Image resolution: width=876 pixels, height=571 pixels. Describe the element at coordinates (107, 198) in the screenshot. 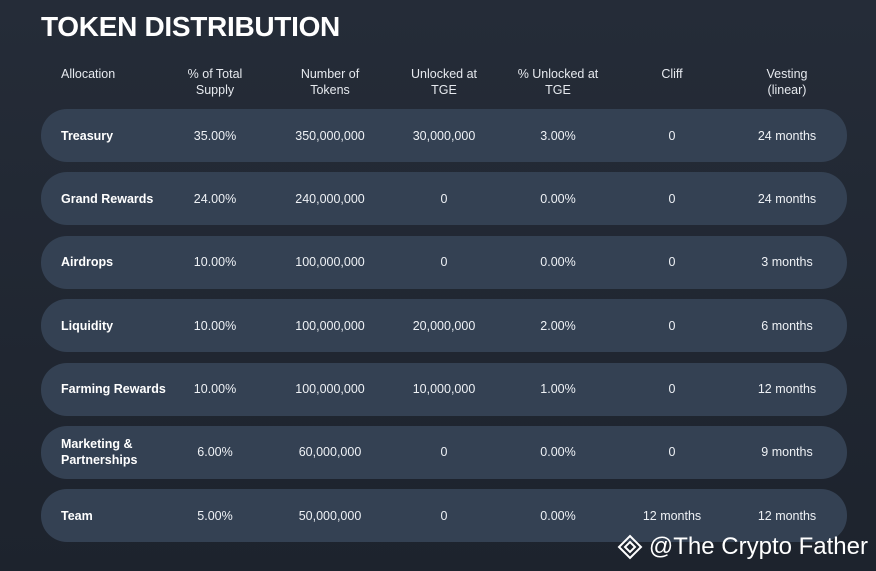

I see `cell-allocation: Grand Rewards` at that location.